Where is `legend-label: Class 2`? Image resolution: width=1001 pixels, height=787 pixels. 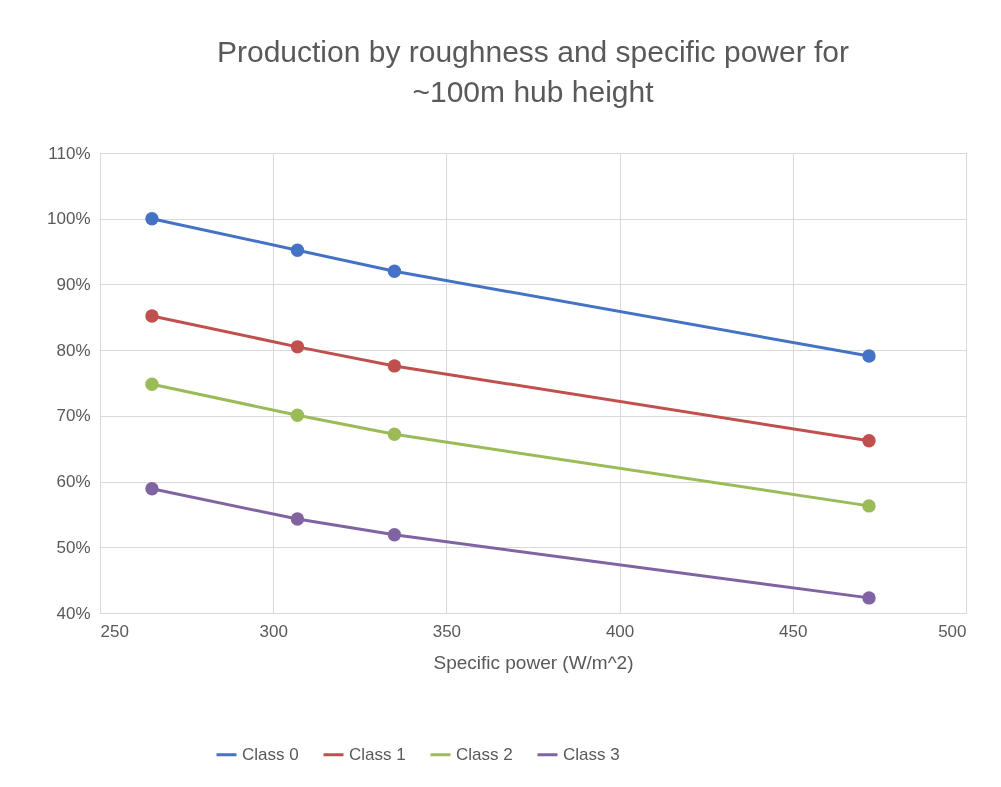 legend-label: Class 2 is located at coordinates (484, 754).